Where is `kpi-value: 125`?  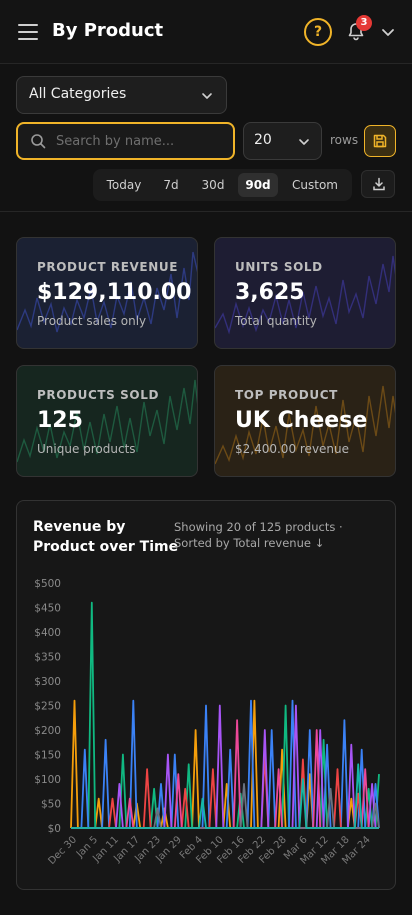
kpi-value: 125 is located at coordinates (60, 420).